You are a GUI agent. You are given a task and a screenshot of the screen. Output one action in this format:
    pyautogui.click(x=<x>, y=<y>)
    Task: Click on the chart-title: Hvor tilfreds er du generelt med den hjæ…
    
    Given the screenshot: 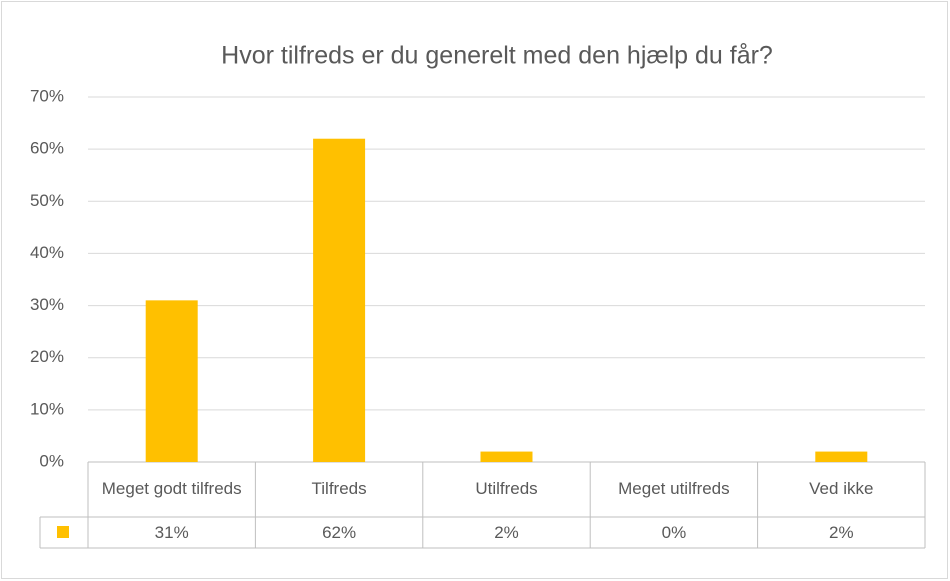 What is the action you would take?
    pyautogui.click(x=497, y=56)
    